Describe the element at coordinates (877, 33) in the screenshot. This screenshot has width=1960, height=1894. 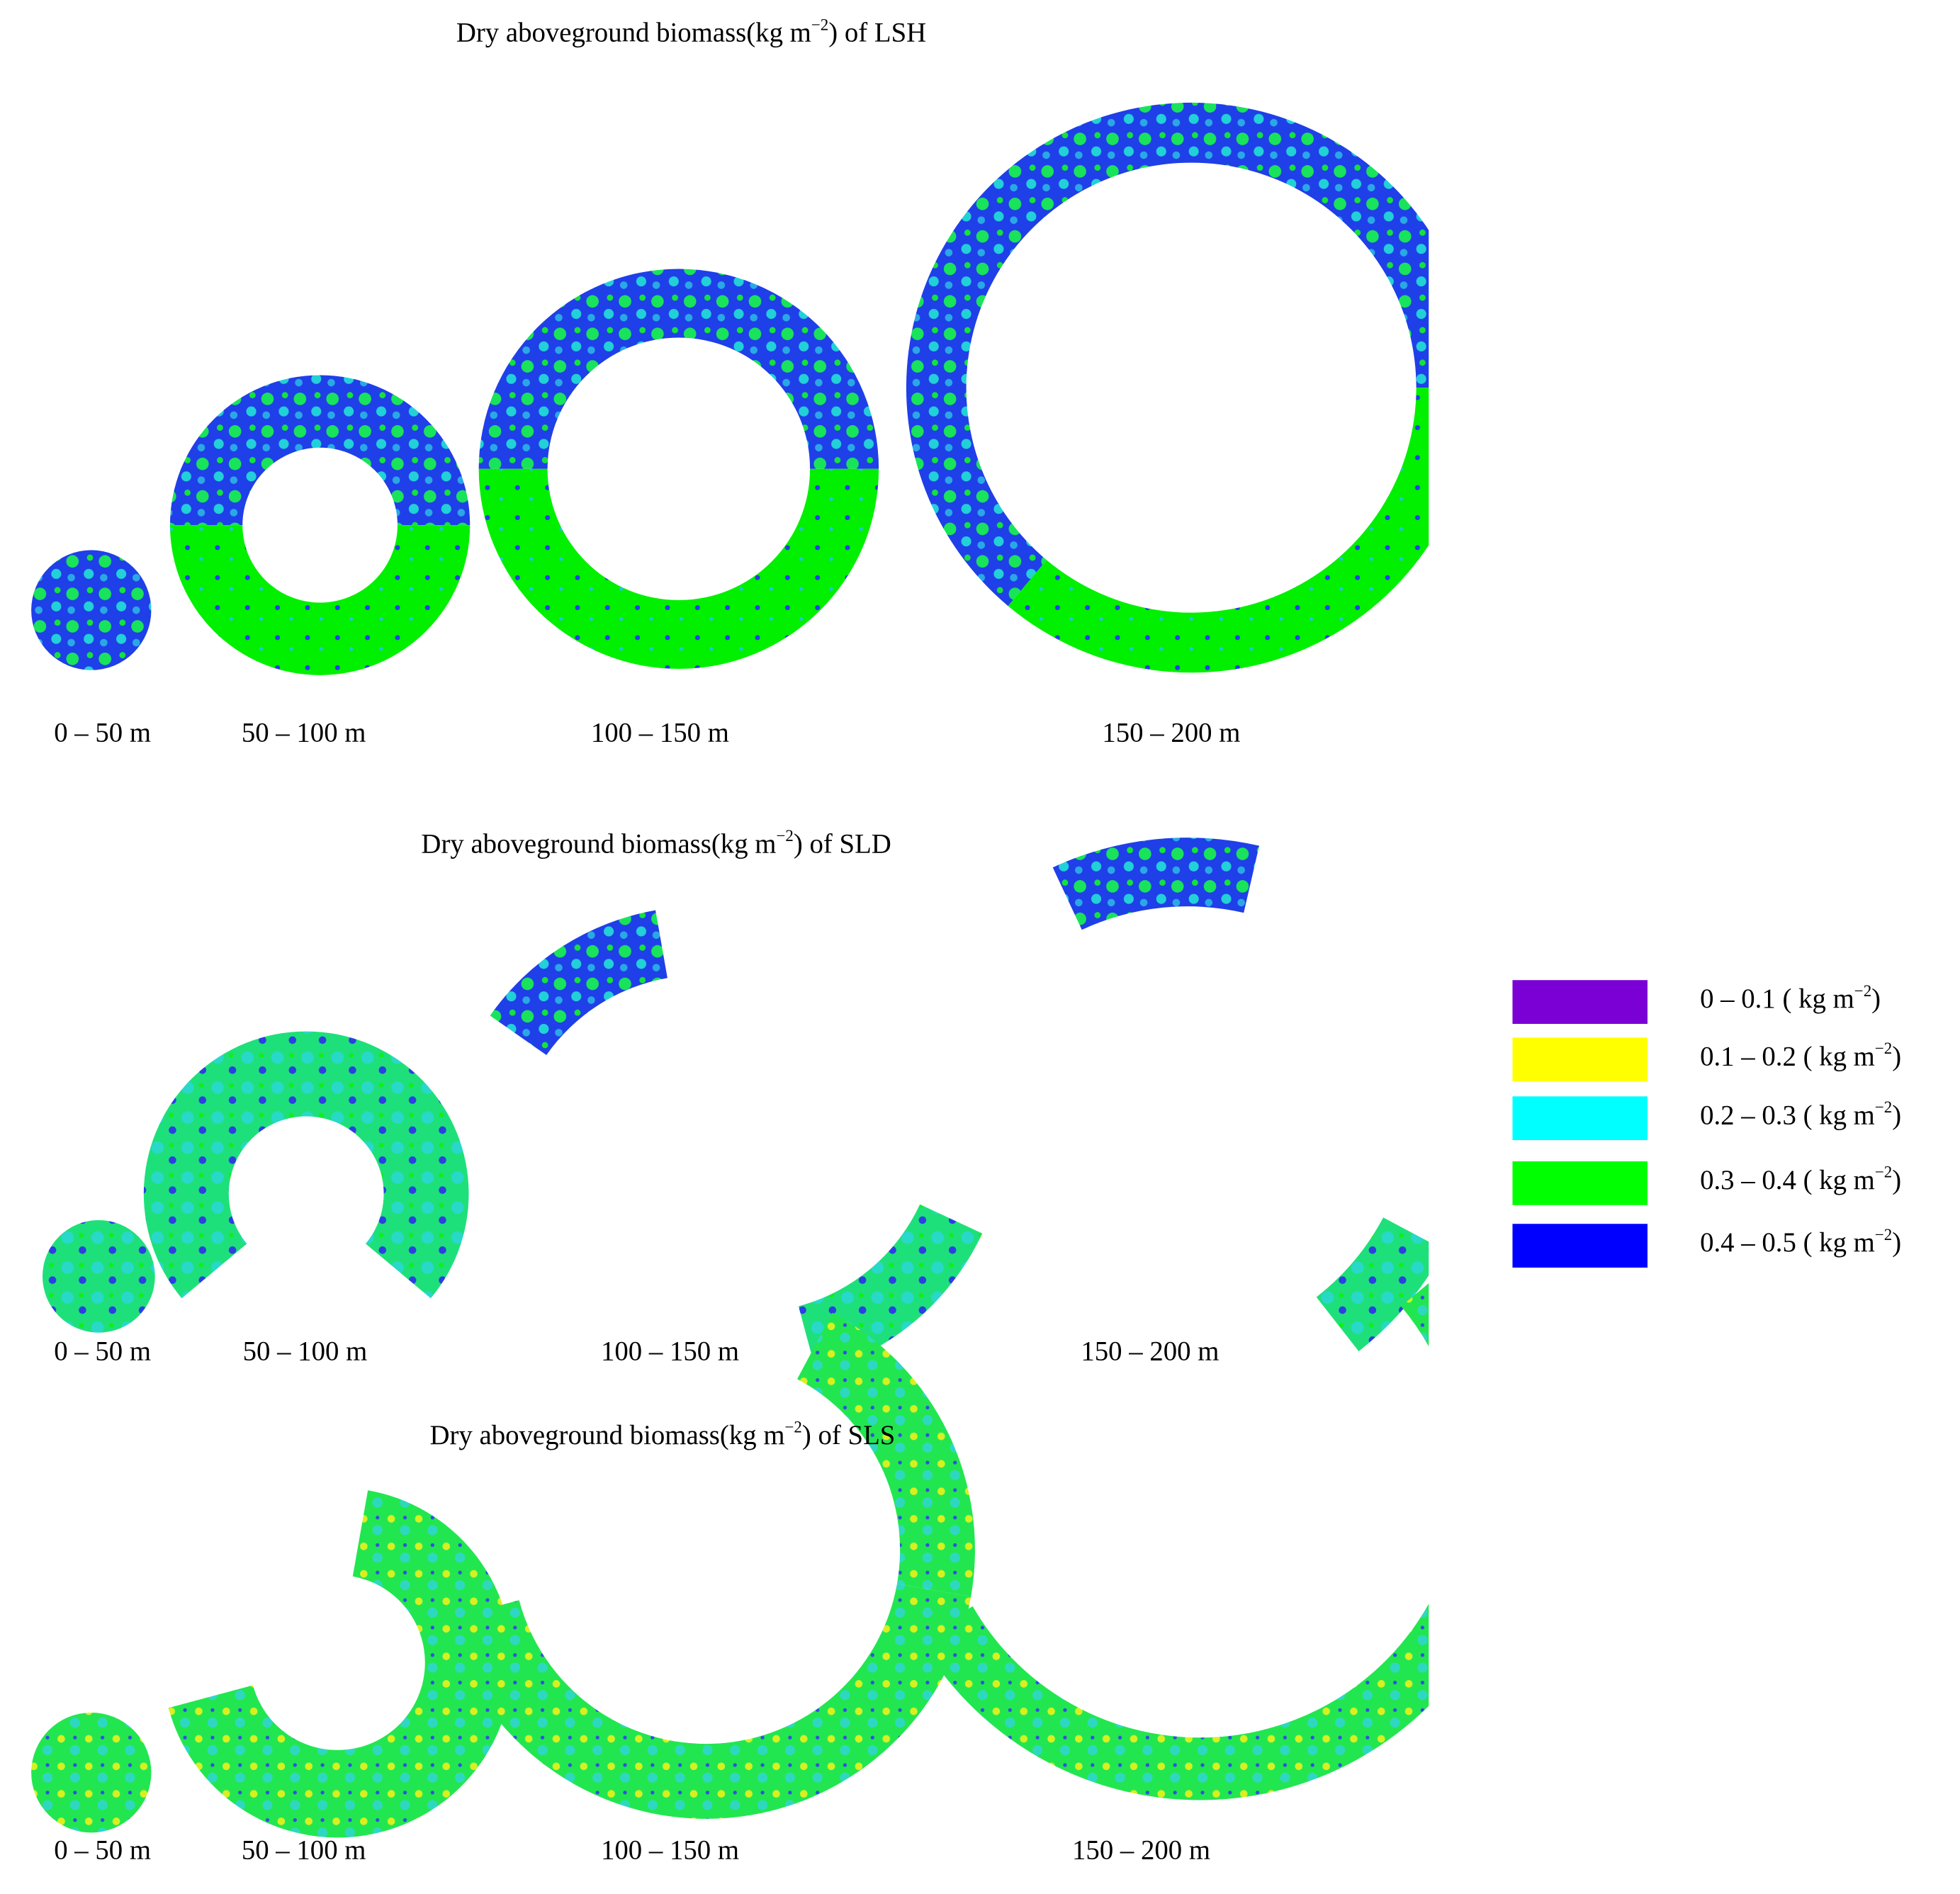
I see `panel-title-part: ) of LSH` at that location.